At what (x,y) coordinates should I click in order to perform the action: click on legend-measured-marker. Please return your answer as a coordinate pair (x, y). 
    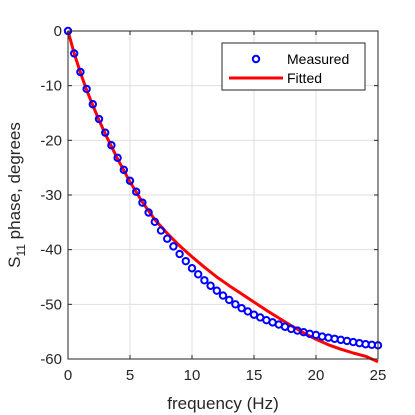
    Looking at the image, I should click on (256, 59).